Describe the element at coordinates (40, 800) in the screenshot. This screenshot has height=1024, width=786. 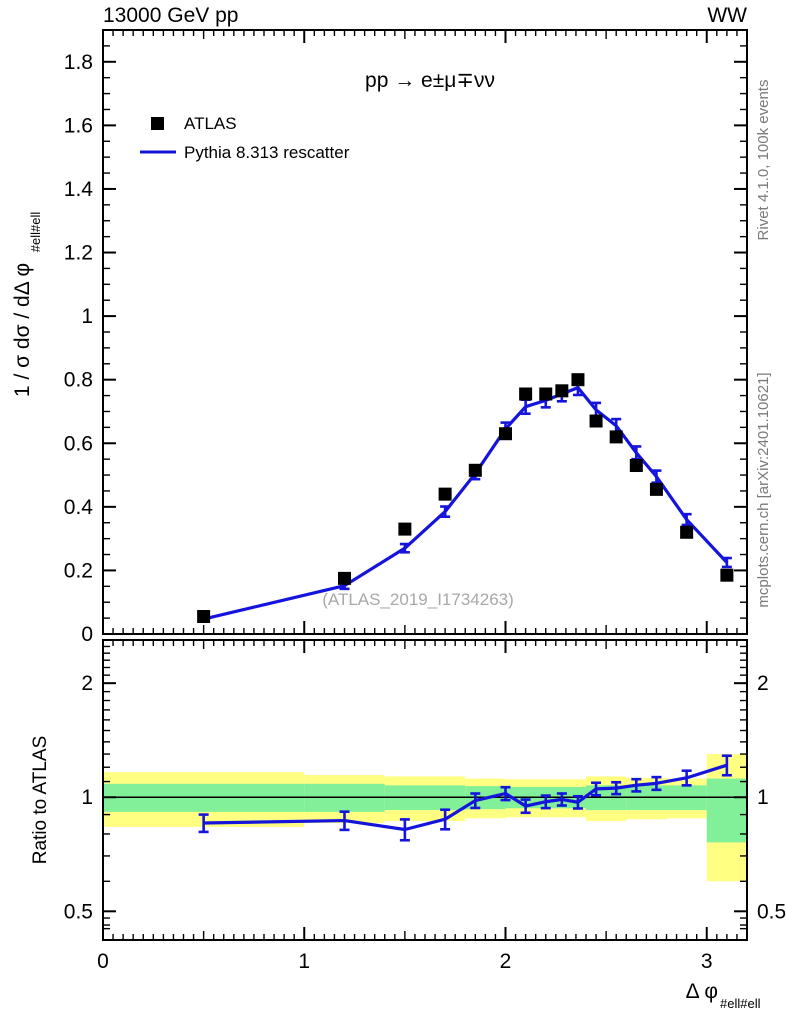
I see `ratio-y-axis-label: Ratio to ATLAS` at that location.